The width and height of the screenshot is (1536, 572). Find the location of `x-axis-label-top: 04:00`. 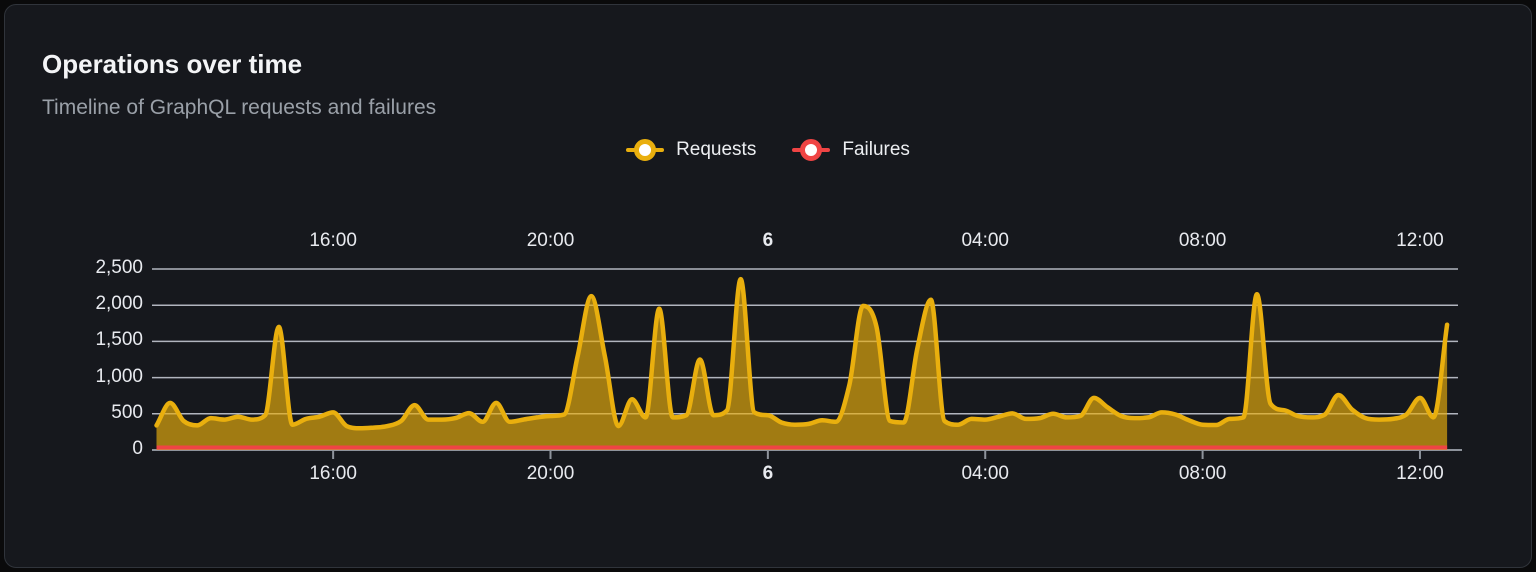

x-axis-label-top: 04:00 is located at coordinates (985, 240).